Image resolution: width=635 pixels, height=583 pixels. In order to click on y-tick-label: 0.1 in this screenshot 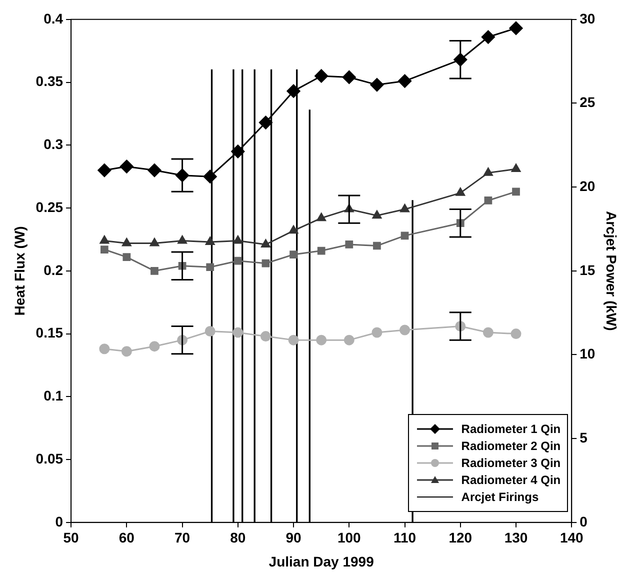, I will do `click(54, 396)`.